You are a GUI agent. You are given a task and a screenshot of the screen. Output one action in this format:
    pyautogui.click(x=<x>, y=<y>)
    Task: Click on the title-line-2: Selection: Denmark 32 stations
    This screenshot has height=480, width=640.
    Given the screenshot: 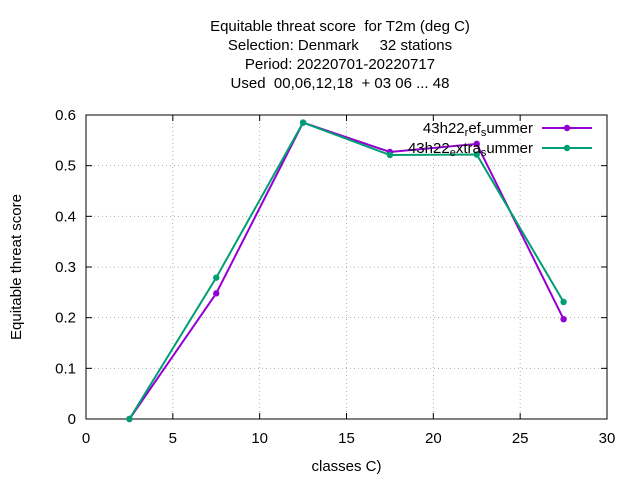 What is the action you would take?
    pyautogui.click(x=340, y=45)
    